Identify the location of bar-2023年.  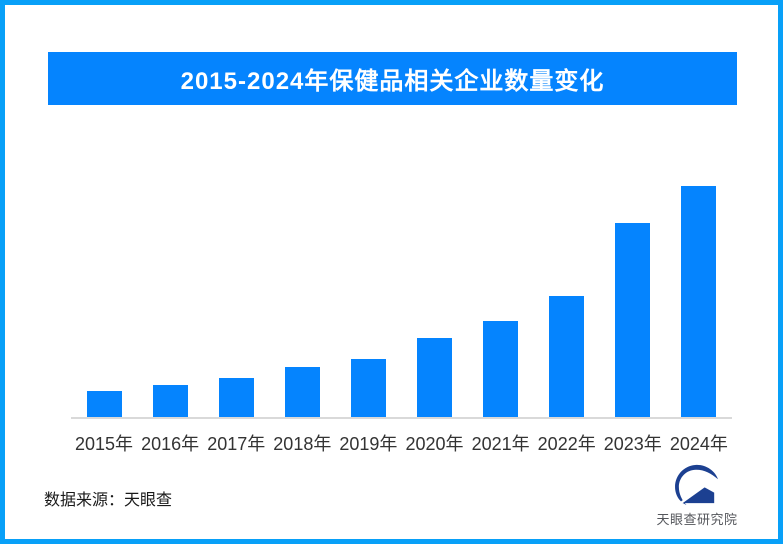
(633, 319).